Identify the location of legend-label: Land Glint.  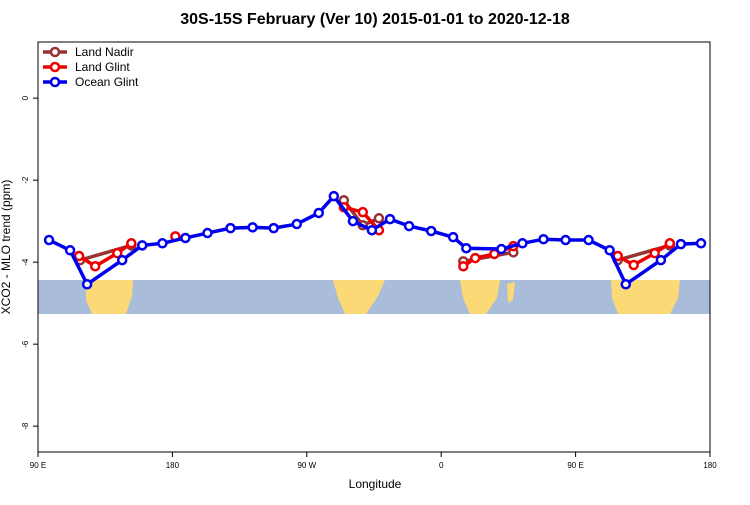
(102, 67).